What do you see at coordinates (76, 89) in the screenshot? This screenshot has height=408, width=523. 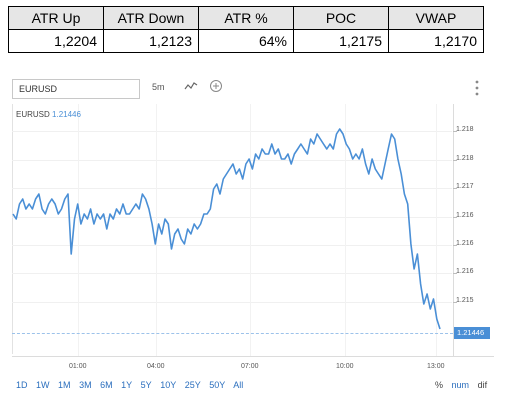 I see `symbol-input: EURUSD` at bounding box center [76, 89].